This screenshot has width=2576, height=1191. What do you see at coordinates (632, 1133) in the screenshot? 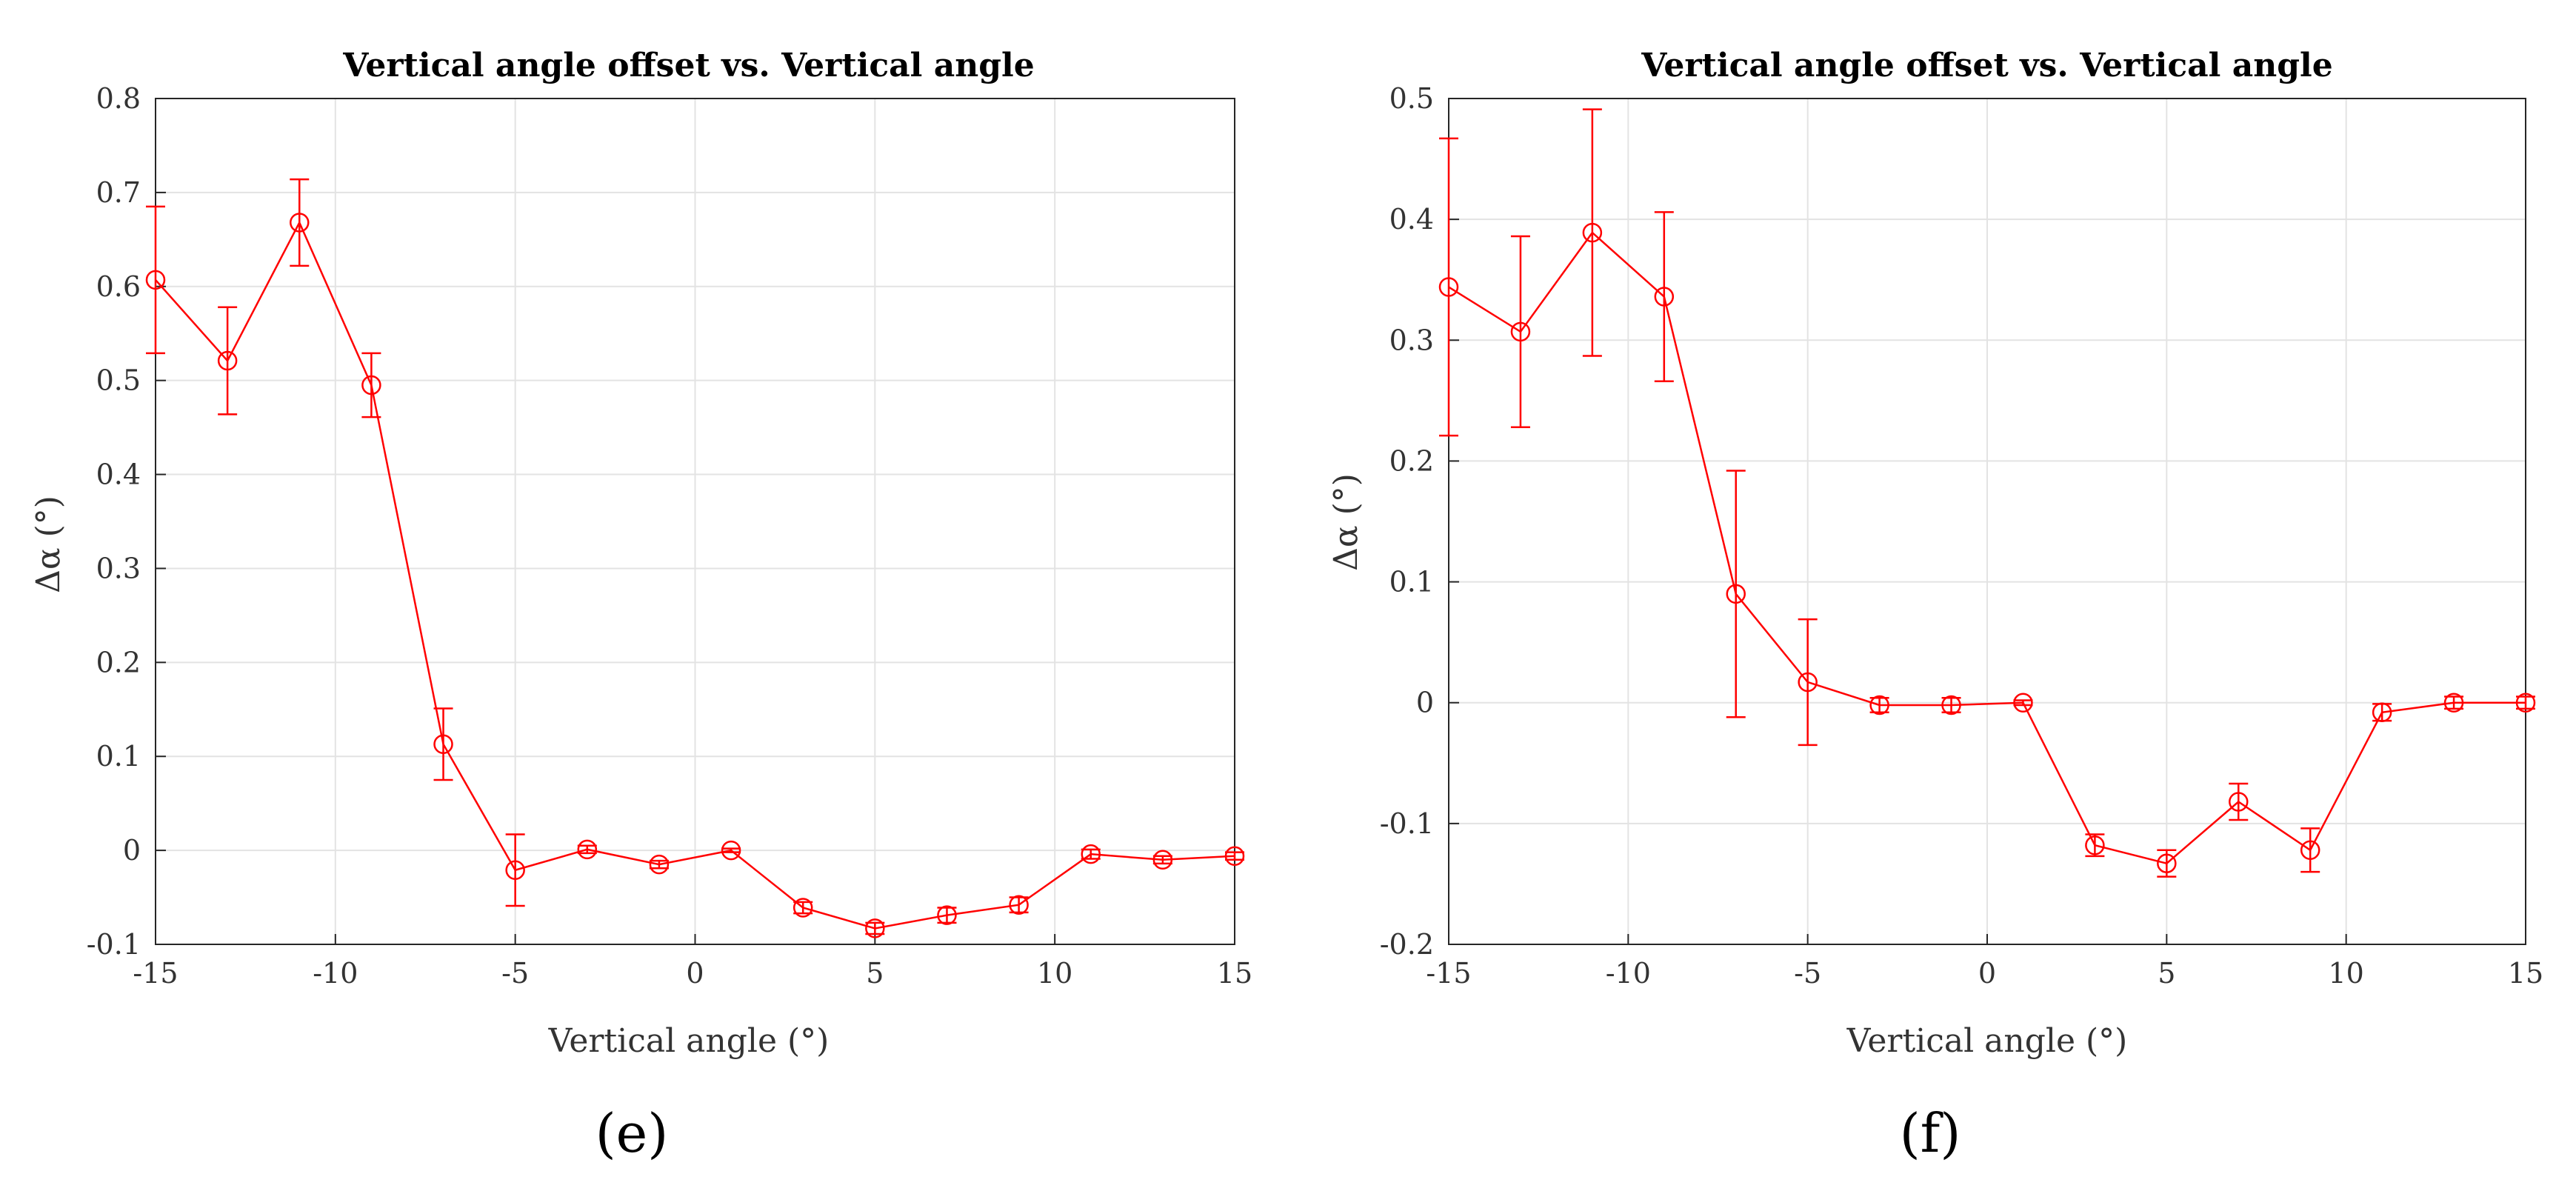
I see `panel-label: (e)` at bounding box center [632, 1133].